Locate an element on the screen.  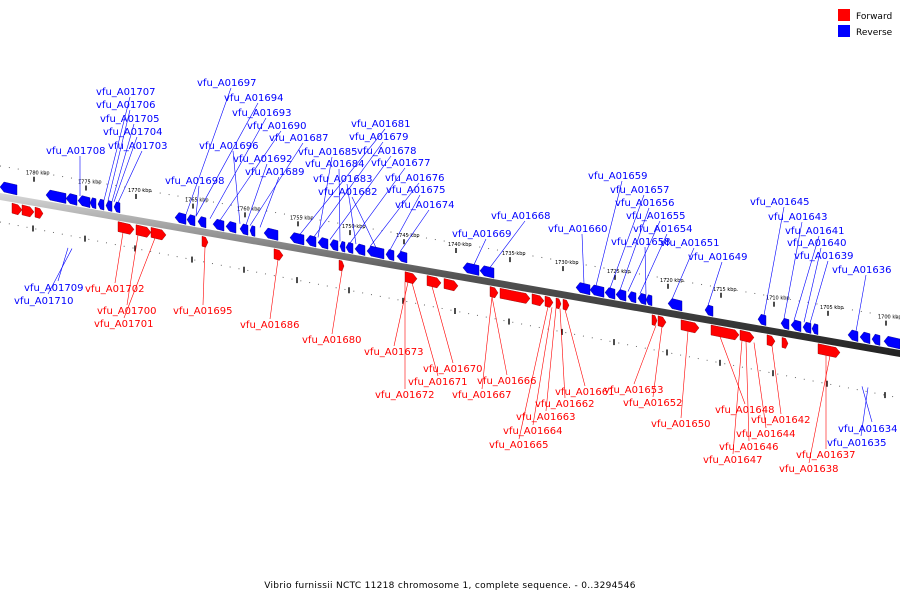
reverse-gene-label: vfu_A01687 is located at coordinates (298, 138).